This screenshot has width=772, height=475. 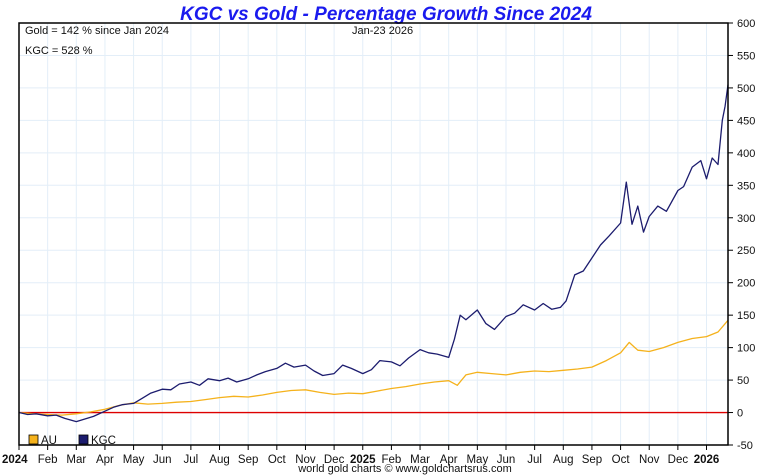 What do you see at coordinates (382, 31) in the screenshot?
I see `date-label: Jan-23 2026` at bounding box center [382, 31].